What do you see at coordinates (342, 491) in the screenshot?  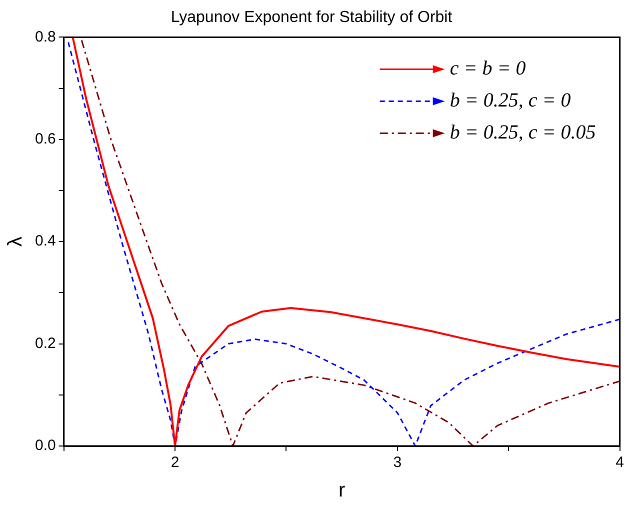 I see `x-axis-title: r` at bounding box center [342, 491].